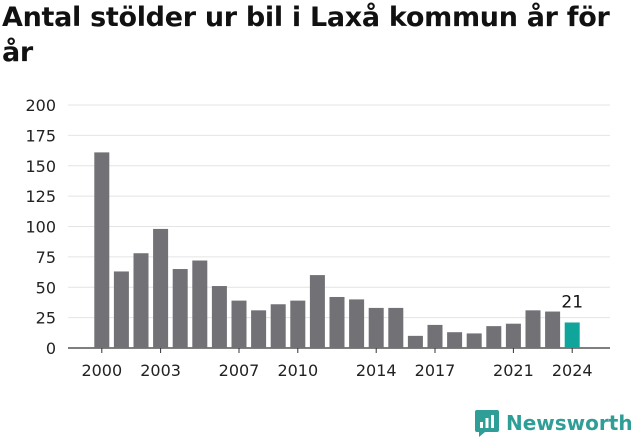 The image size is (631, 439). Describe the element at coordinates (161, 288) in the screenshot. I see `bar-2003` at that location.